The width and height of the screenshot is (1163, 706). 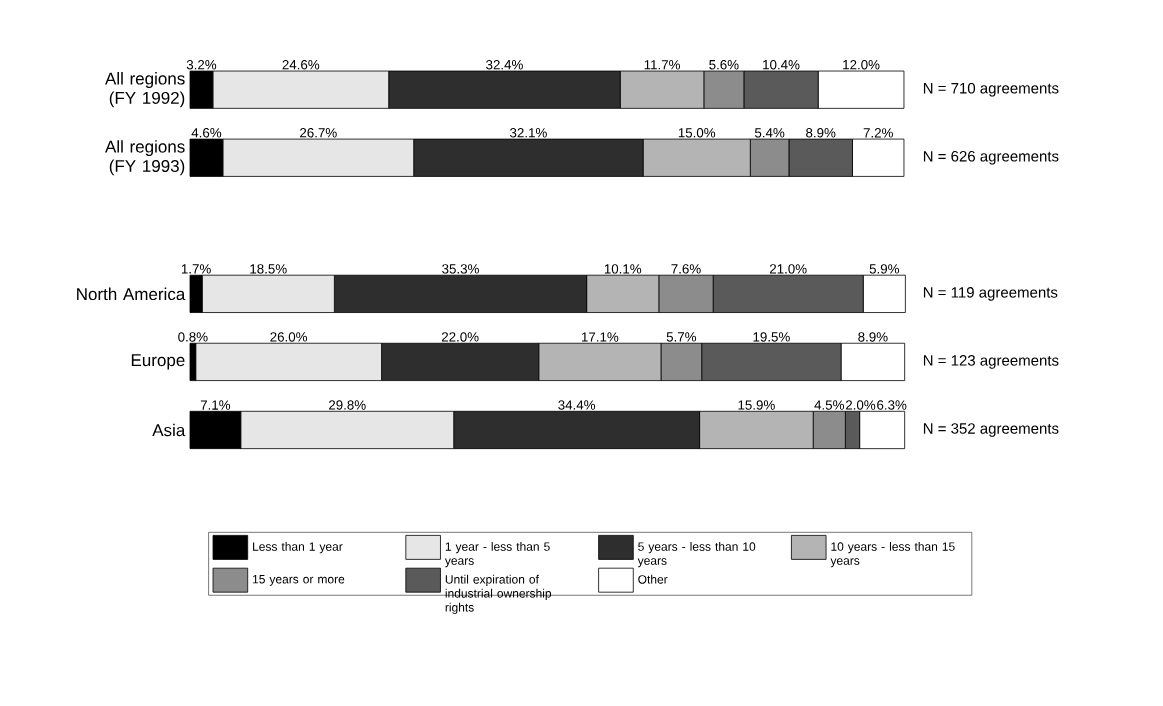 I want to click on legend-label: 5 years - less than 10 years, so click(x=696, y=555).